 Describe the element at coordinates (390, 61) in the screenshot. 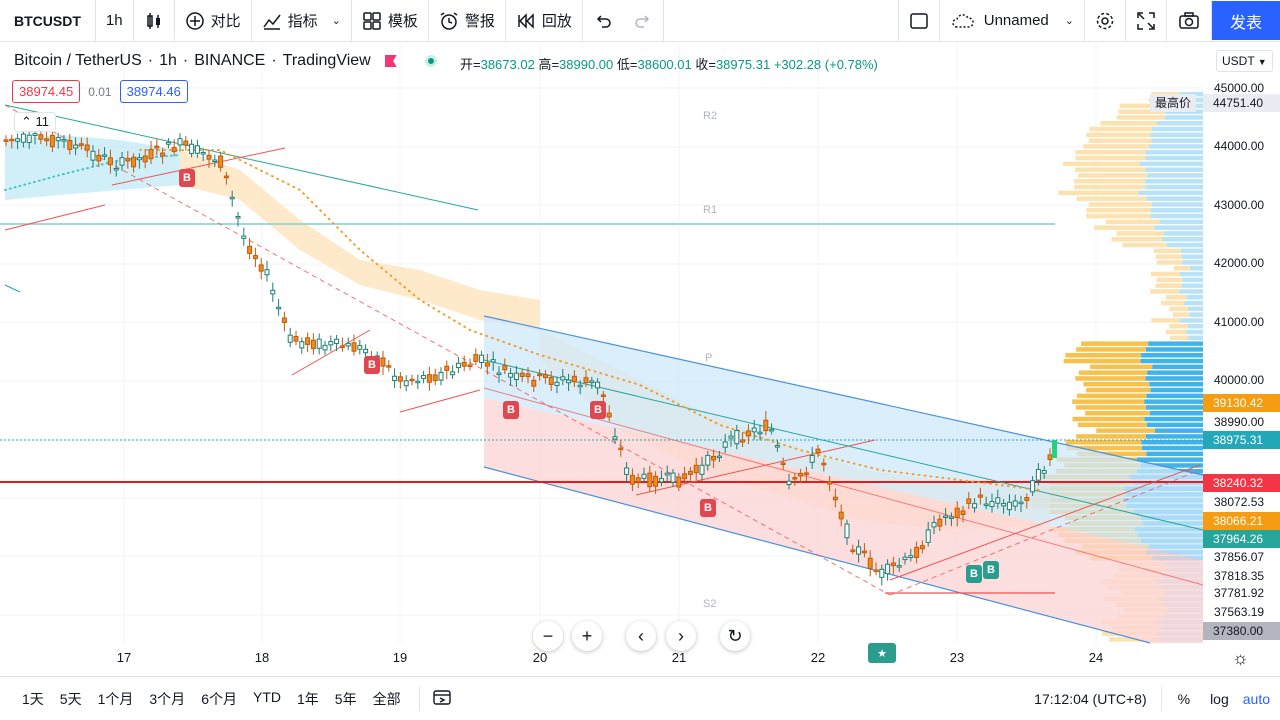

I see `flag-icon` at that location.